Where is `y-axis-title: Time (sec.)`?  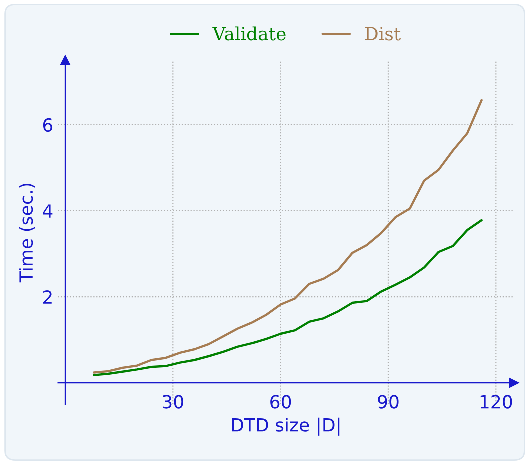 y-axis-title: Time (sec.) is located at coordinates (27, 233).